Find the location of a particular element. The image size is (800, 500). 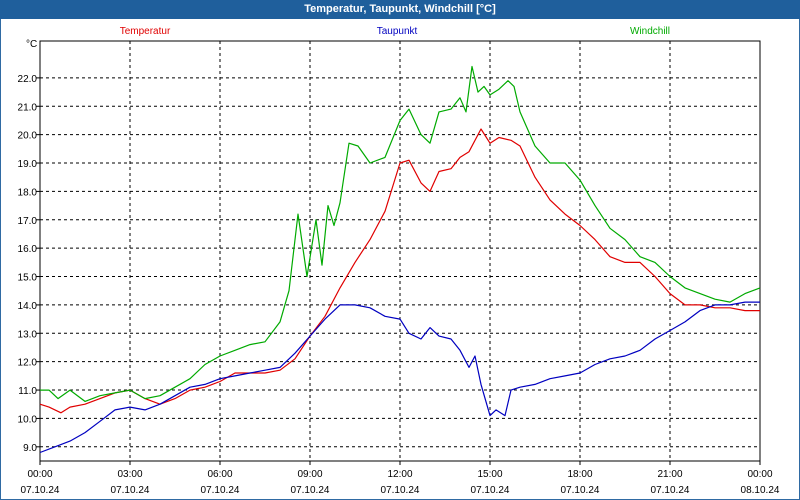

y-tick-label: 9.0 is located at coordinates (30, 448).